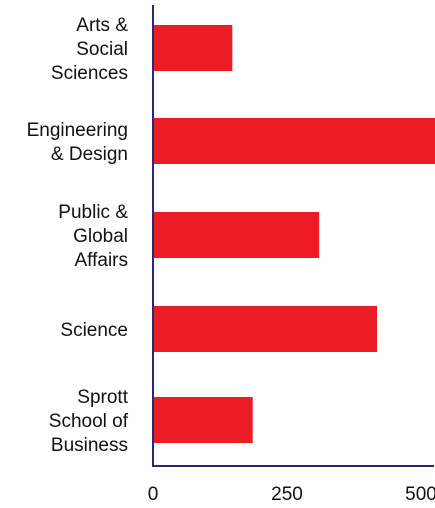 This screenshot has height=508, width=435. I want to click on category-label-0-line-0: Arts &, so click(102, 25).